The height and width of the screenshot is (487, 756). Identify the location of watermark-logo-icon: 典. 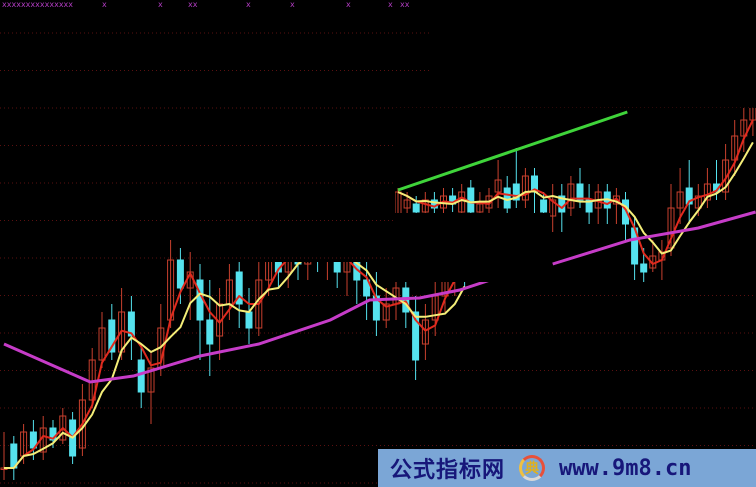
(532, 468).